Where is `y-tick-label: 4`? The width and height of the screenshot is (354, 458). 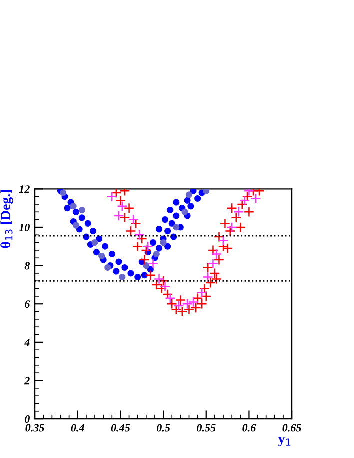
y-tick-label: 4 is located at coordinates (27, 342).